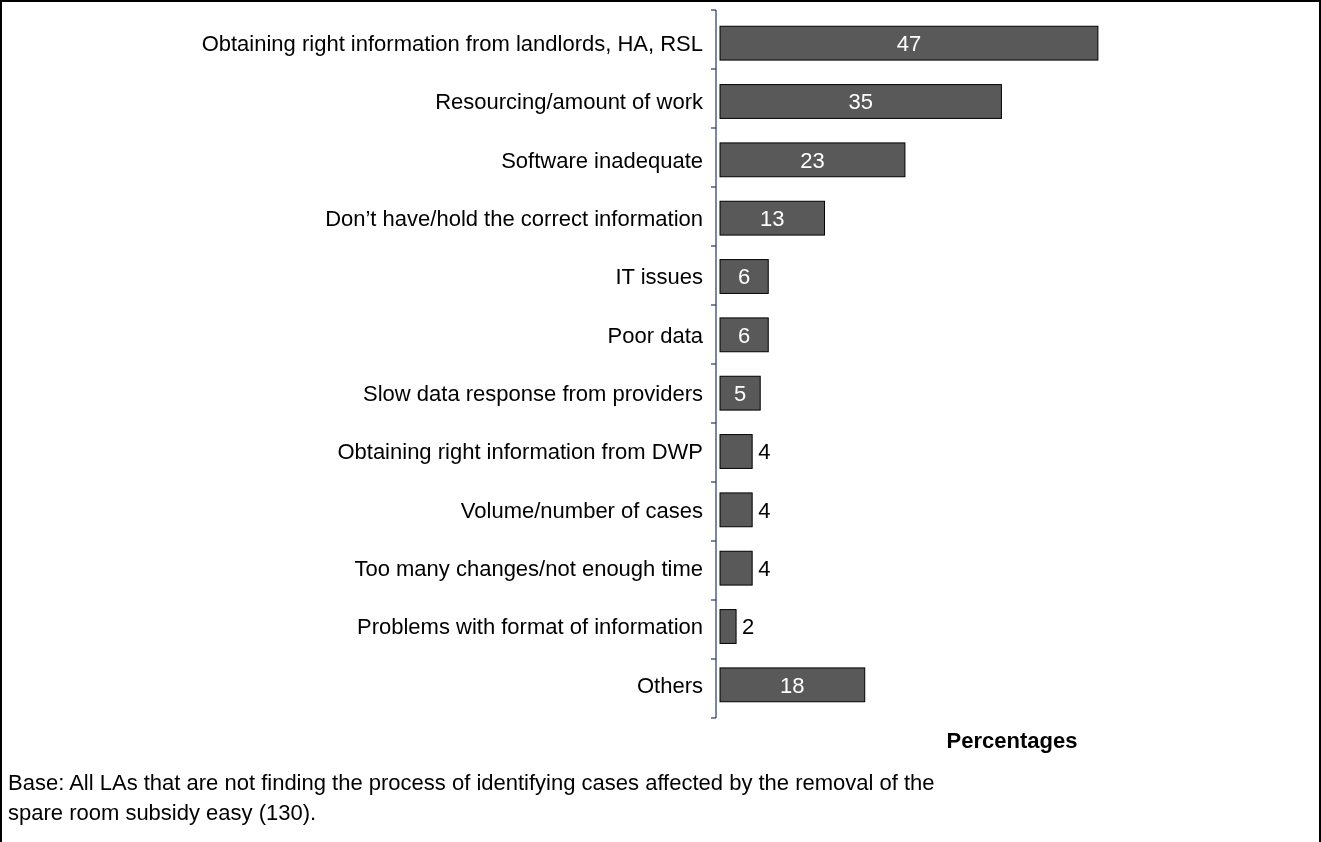 Image resolution: width=1321 pixels, height=842 pixels. I want to click on y-tick-label: Slow data response from providers, so click(533, 393).